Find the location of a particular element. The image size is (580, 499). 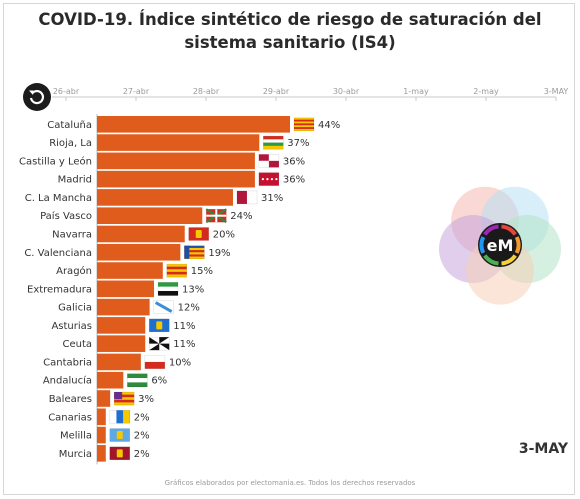

timeline-tick-label: 30-abr is located at coordinates (346, 91).